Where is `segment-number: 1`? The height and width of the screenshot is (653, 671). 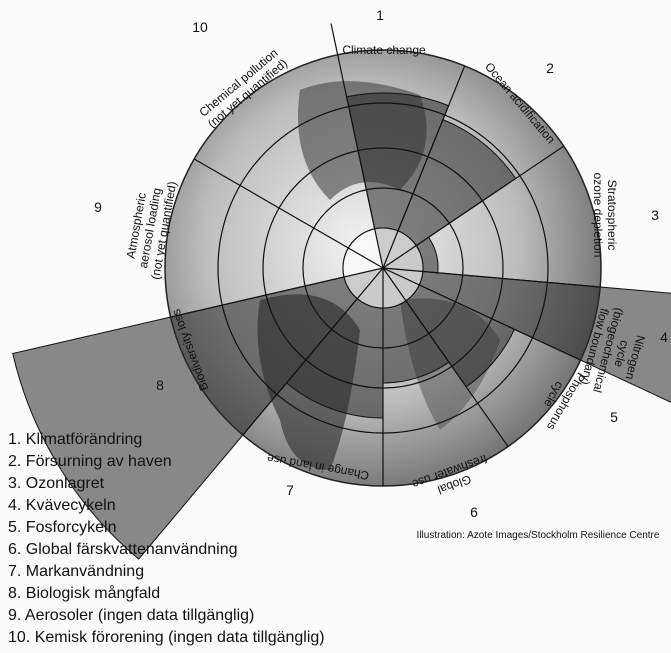 segment-number: 1 is located at coordinates (380, 15).